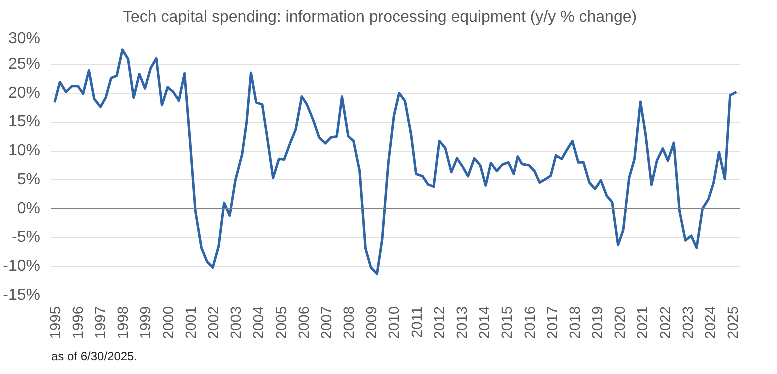 The width and height of the screenshot is (777, 374). I want to click on x-tick-label: 2016, so click(530, 323).